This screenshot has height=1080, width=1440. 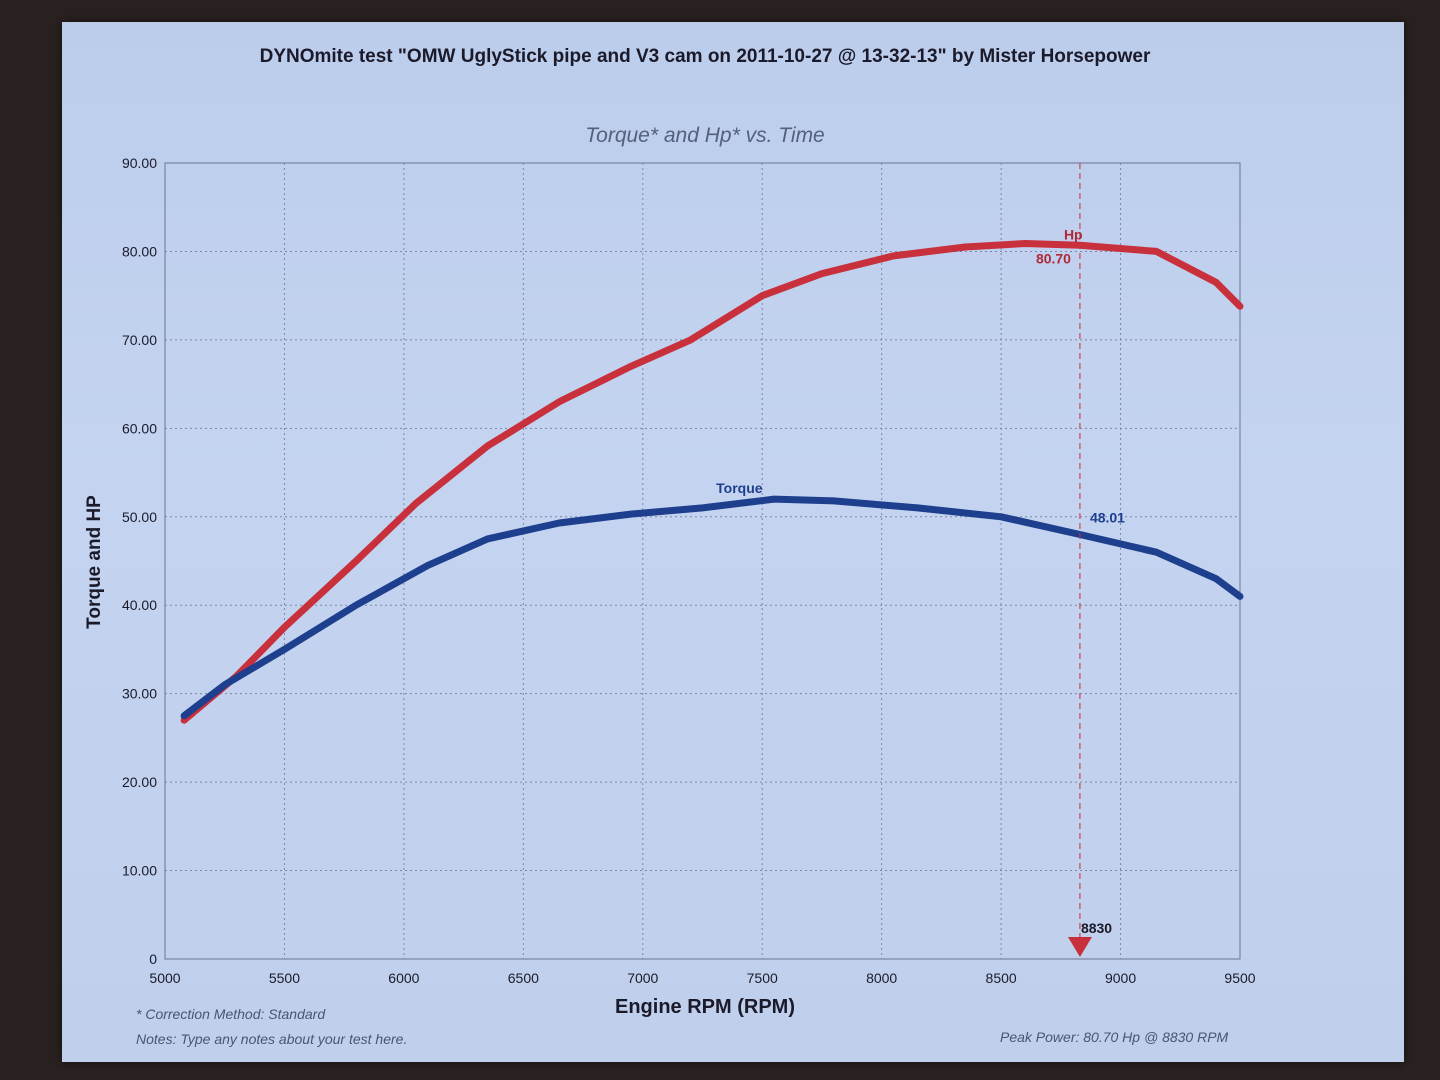 I want to click on y-tick-label: 10.00, so click(x=139, y=871).